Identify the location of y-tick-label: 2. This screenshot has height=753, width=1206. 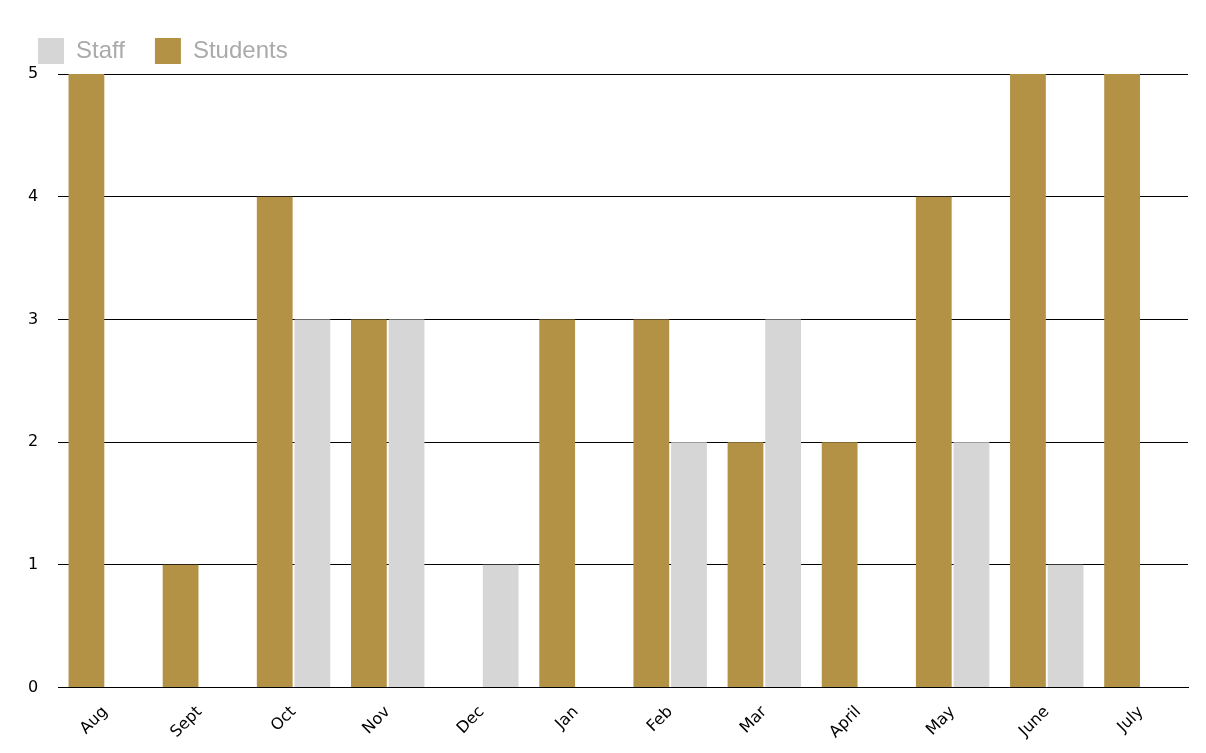
(33, 441).